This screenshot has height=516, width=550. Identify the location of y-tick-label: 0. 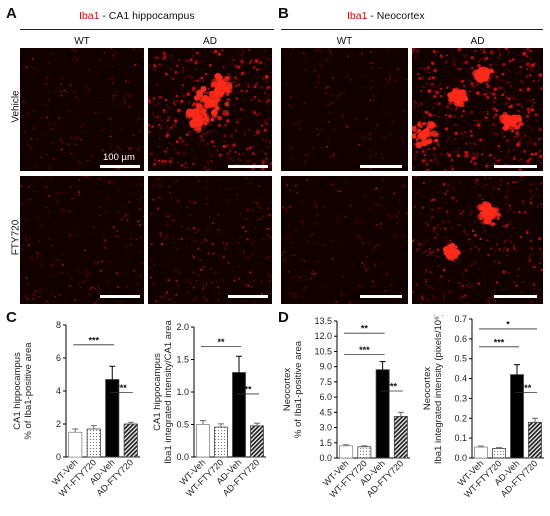
(58, 457).